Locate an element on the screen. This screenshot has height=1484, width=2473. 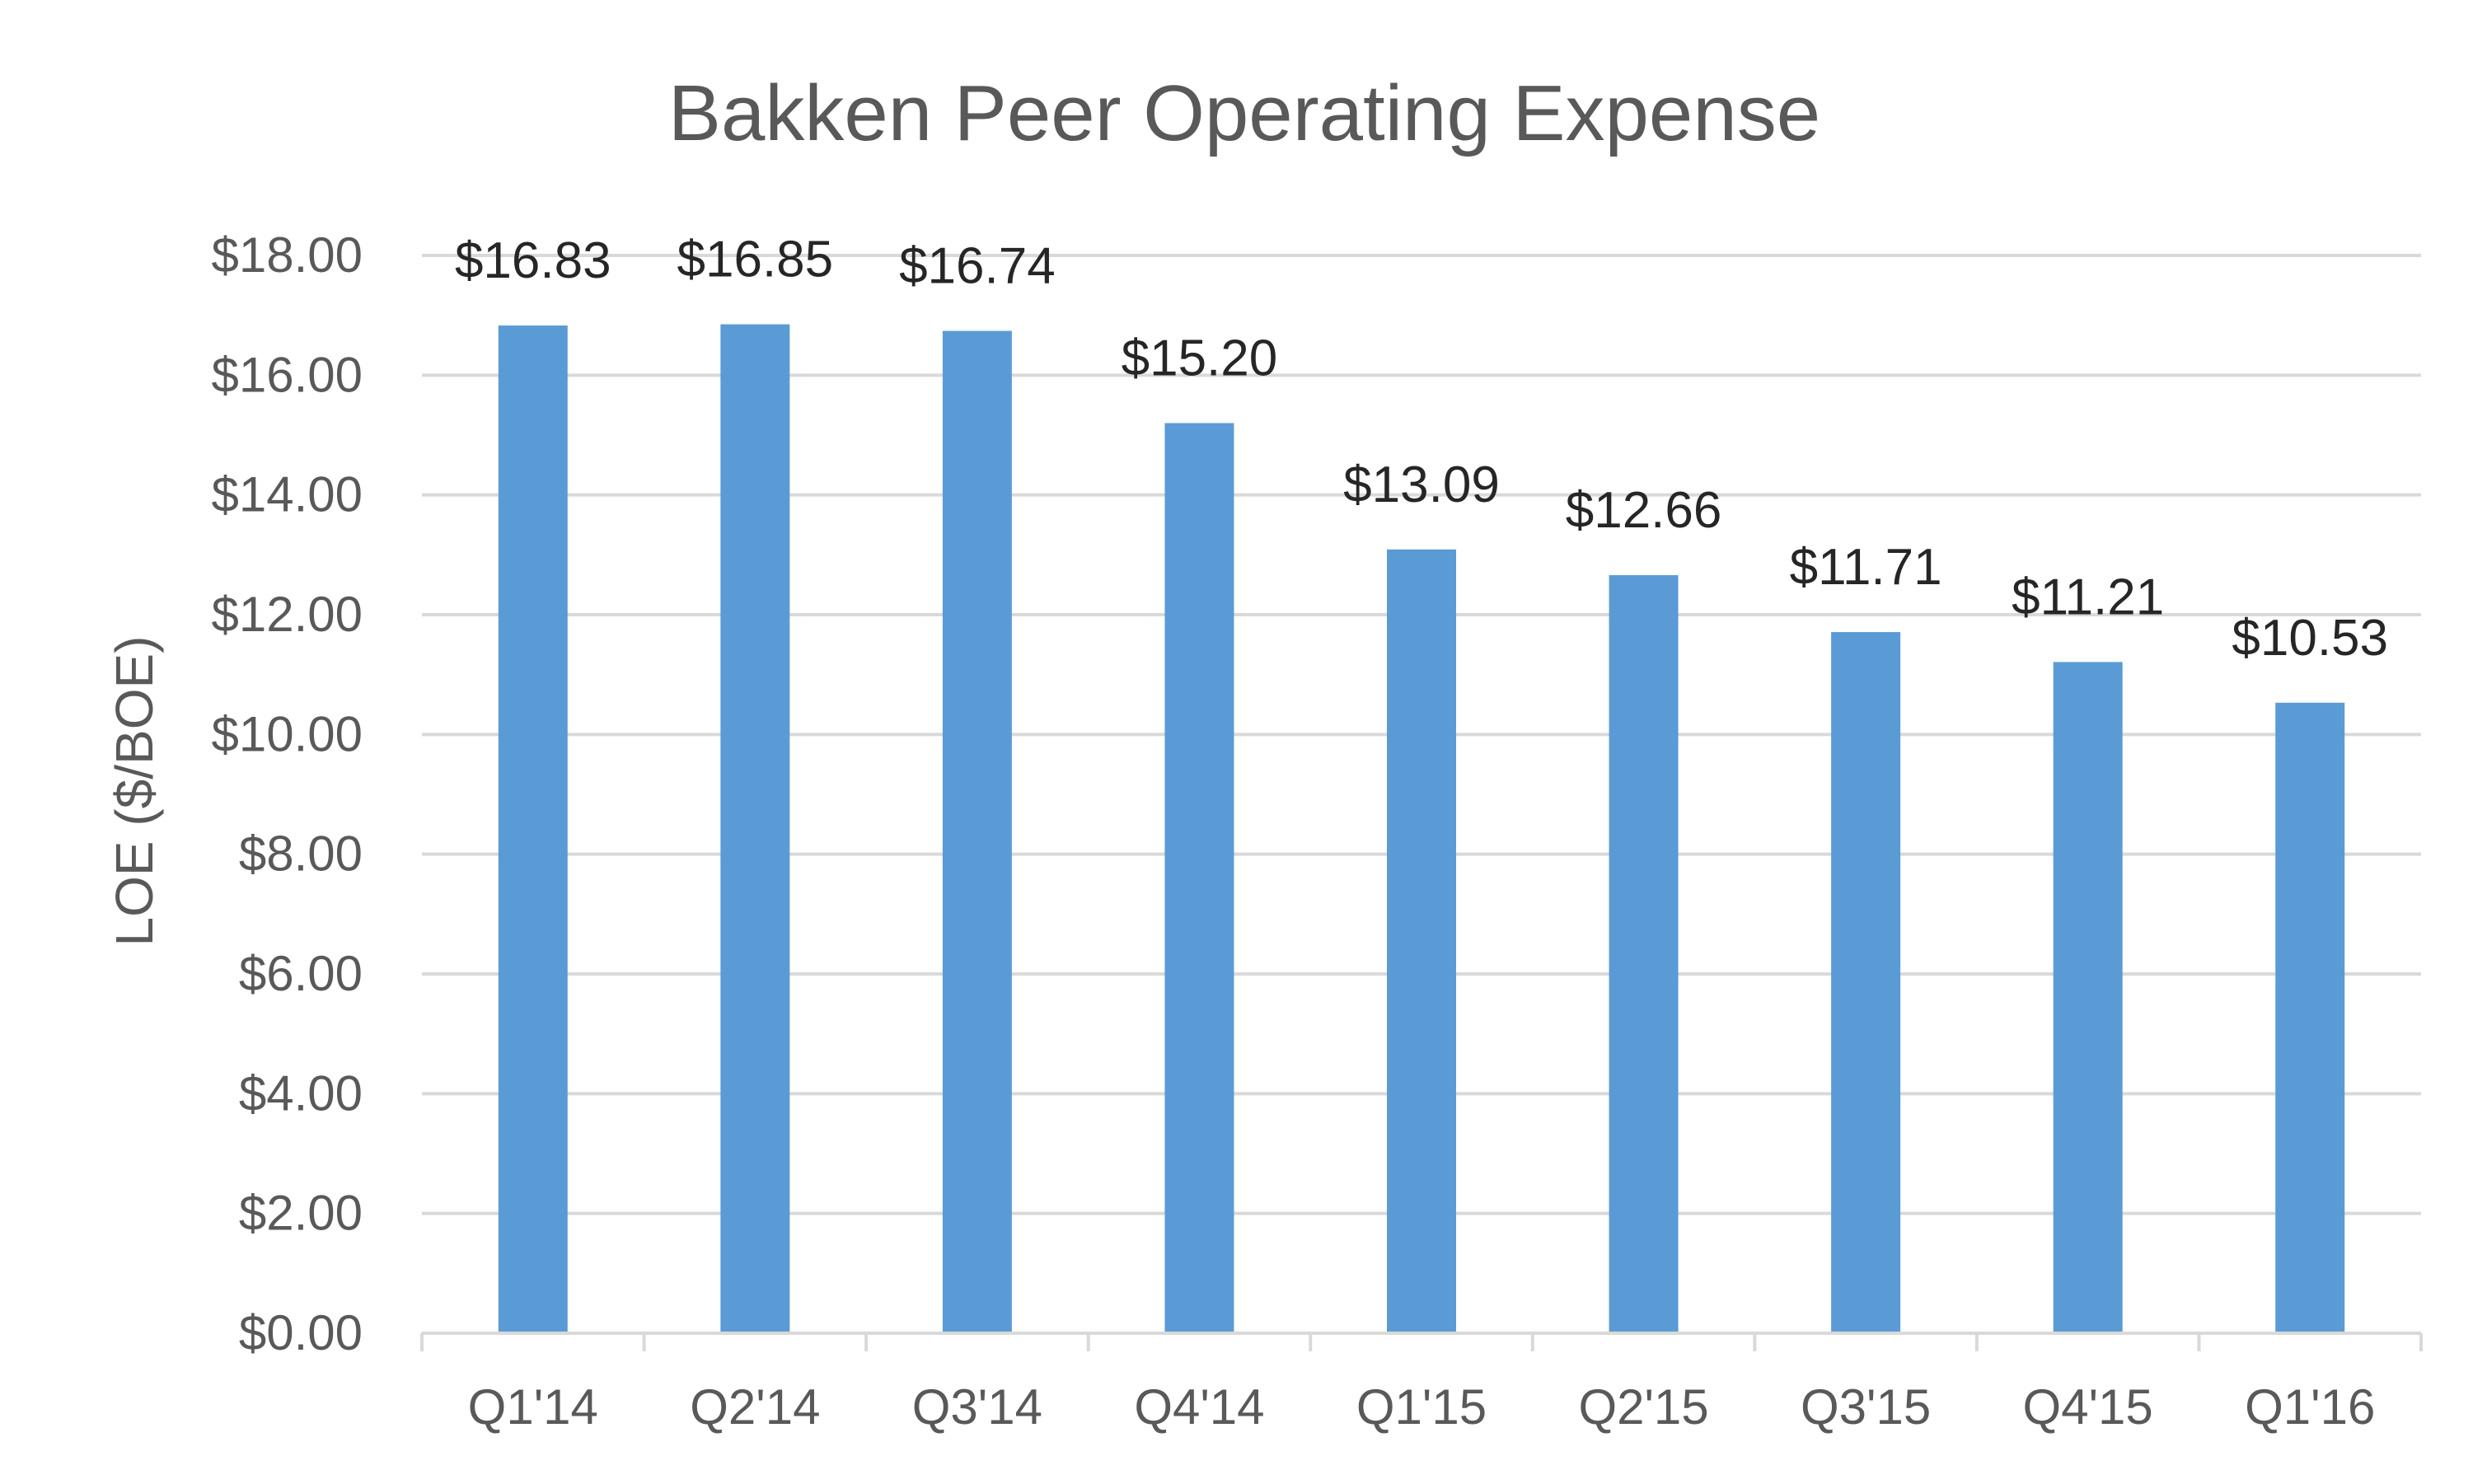
data-label: $13.09 is located at coordinates (1421, 485).